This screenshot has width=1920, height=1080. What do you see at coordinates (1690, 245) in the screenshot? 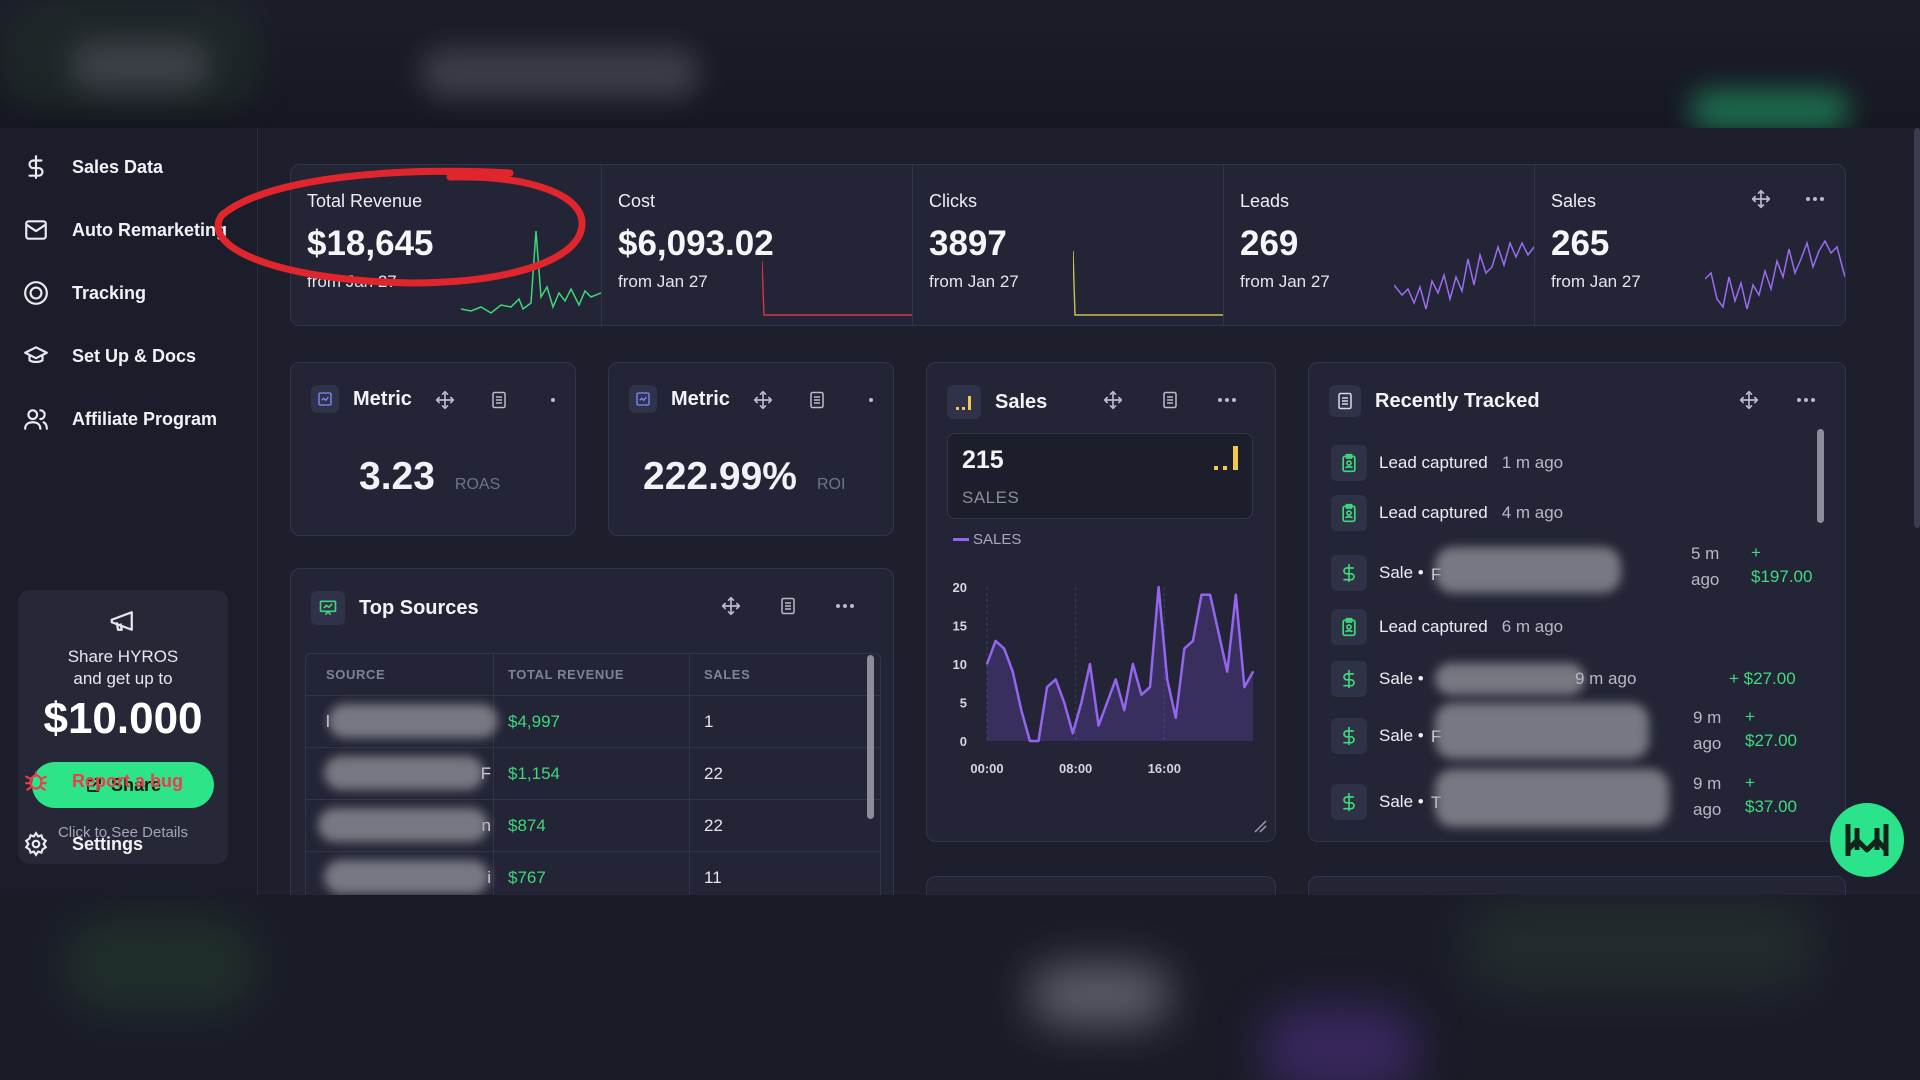
I see `stat-sales: Sales 265 from Jan 27` at bounding box center [1690, 245].